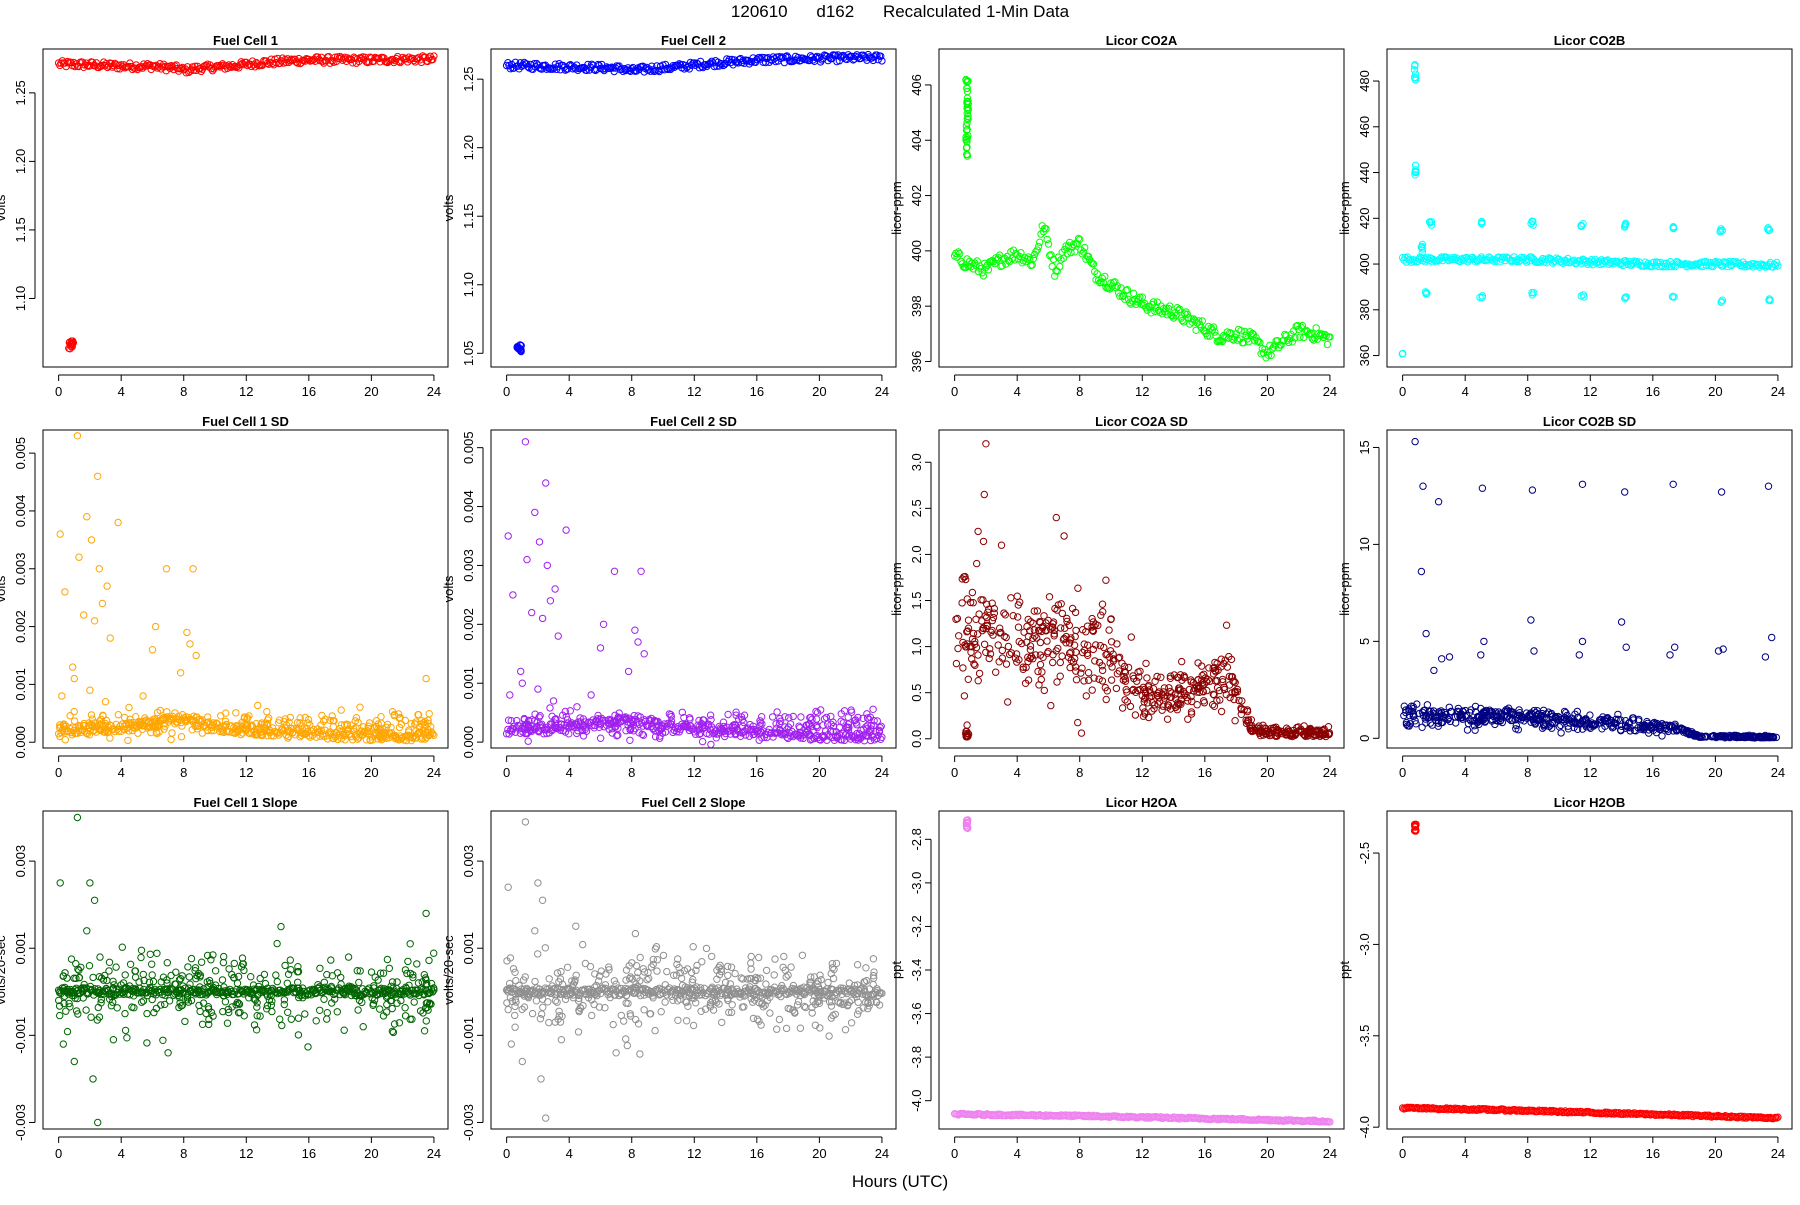  What do you see at coordinates (1589, 208) in the screenshot?
I see `plot-frame` at bounding box center [1589, 208].